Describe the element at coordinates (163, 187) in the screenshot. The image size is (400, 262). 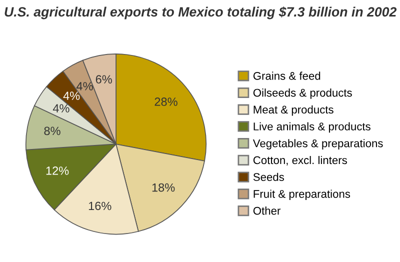
I see `data-label: 18%` at that location.